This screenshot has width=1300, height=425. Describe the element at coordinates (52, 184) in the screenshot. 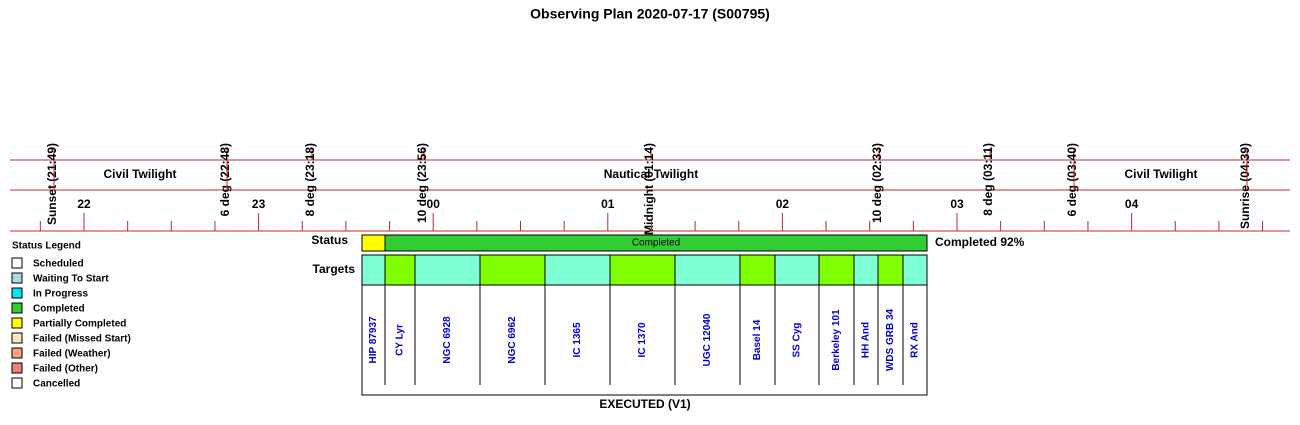

I see `event-label: Sunset (21:49)` at that location.